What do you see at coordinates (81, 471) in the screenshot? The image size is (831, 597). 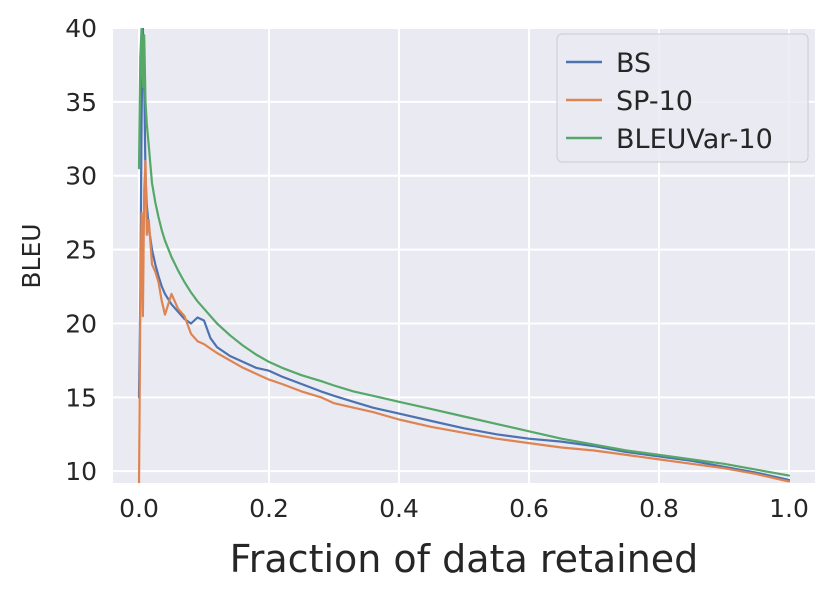 I see `y-tick-label: 10` at bounding box center [81, 471].